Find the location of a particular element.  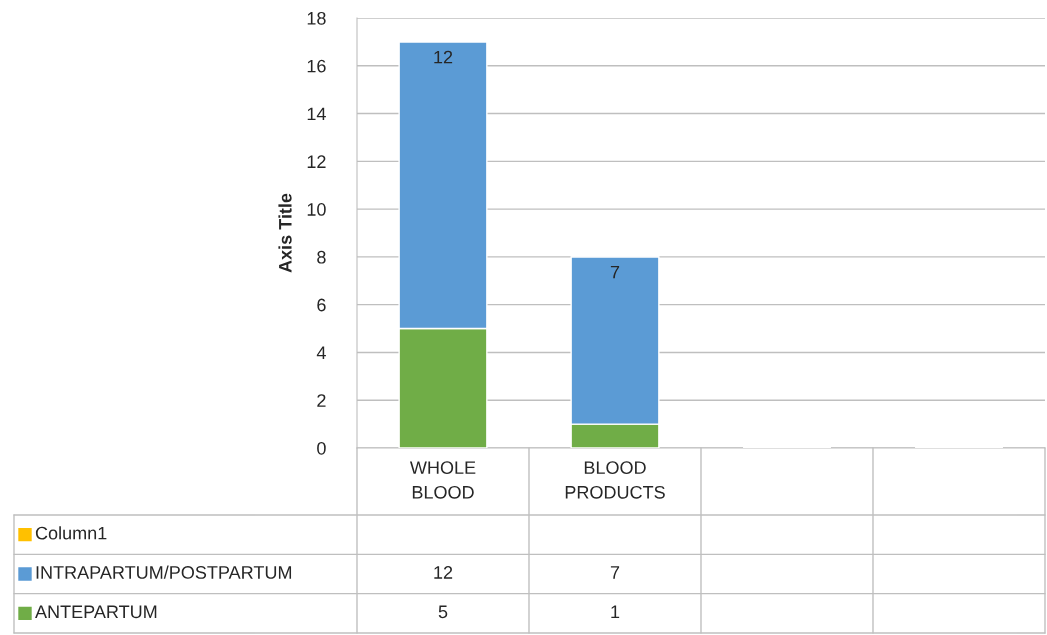

annotation: 7 is located at coordinates (615, 272).